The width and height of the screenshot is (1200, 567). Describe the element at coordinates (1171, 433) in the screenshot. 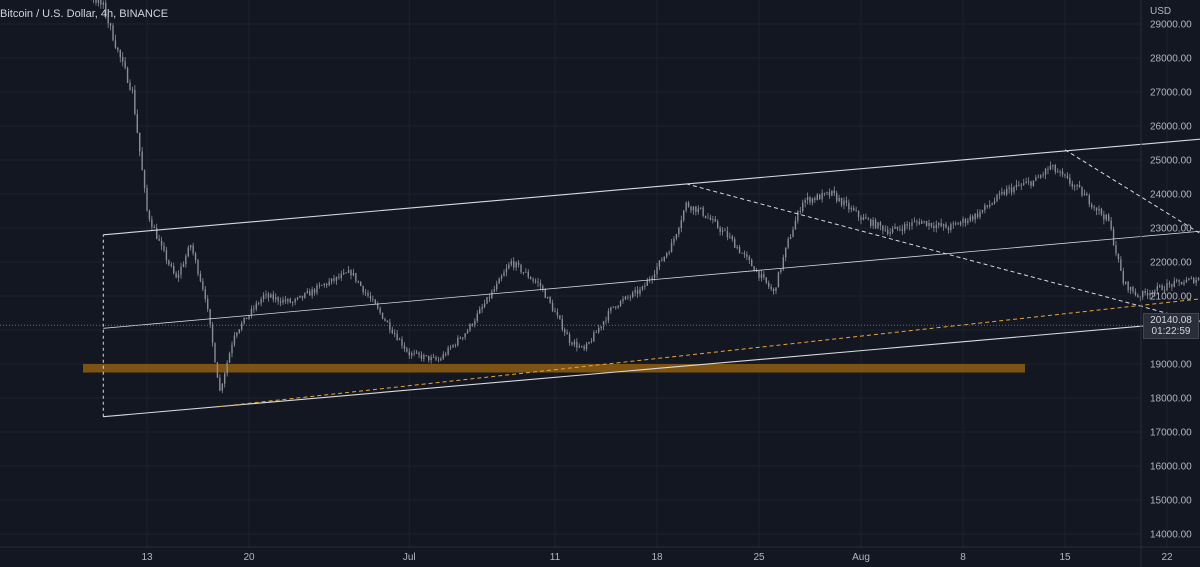

I see `price-tick-label: 17000.00` at that location.